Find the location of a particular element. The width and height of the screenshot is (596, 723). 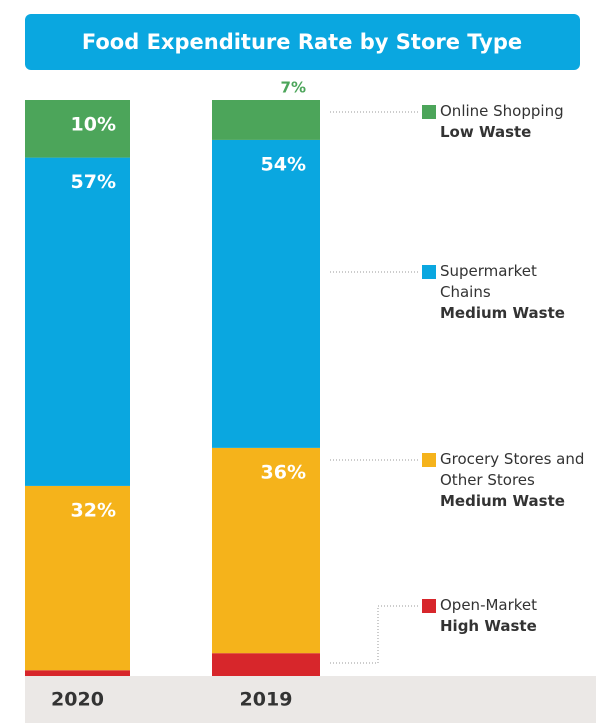

legend-entry: Online Shopping Low Waste is located at coordinates (515, 122).